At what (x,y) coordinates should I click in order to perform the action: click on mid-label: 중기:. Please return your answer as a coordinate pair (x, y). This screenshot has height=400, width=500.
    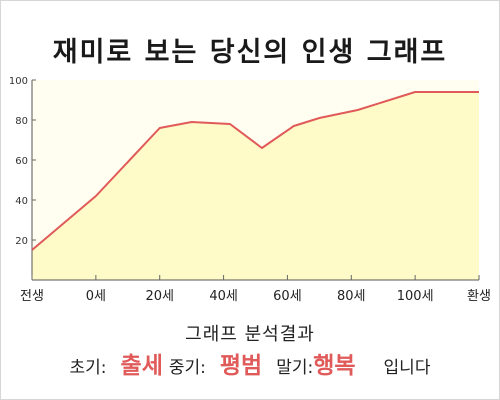
    Looking at the image, I should click on (187, 368).